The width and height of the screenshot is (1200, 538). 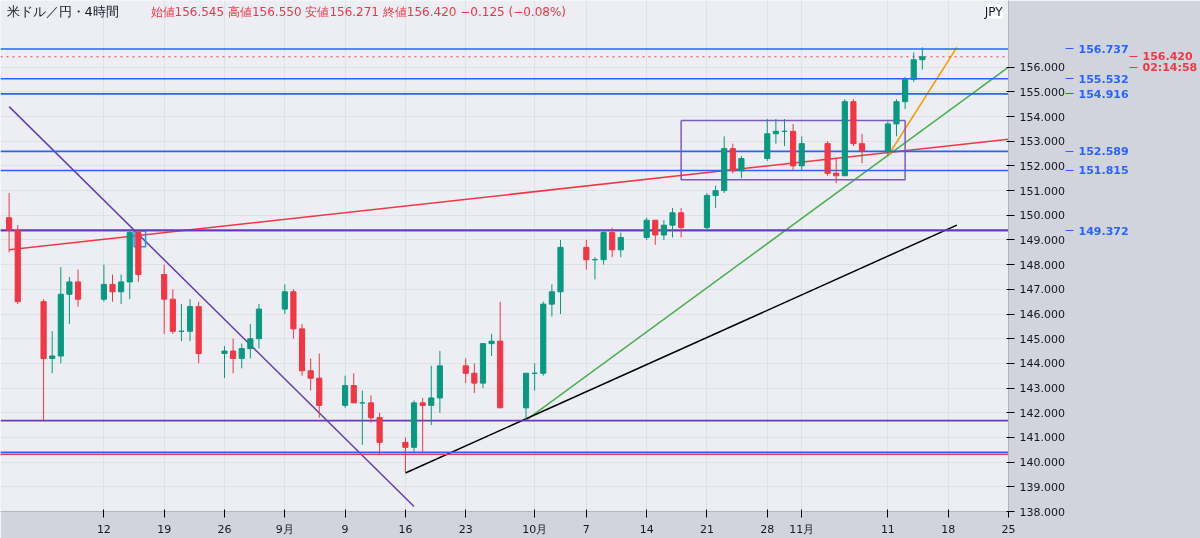 What do you see at coordinates (706, 529) in the screenshot?
I see `x-tick-label: 21` at bounding box center [706, 529].